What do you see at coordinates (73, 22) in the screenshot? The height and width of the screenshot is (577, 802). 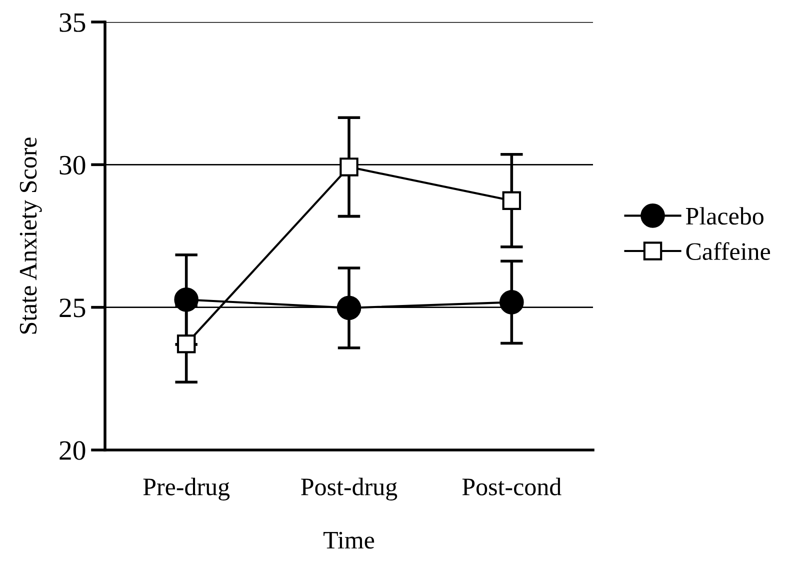 I see `y-tick-label: 35` at bounding box center [73, 22].